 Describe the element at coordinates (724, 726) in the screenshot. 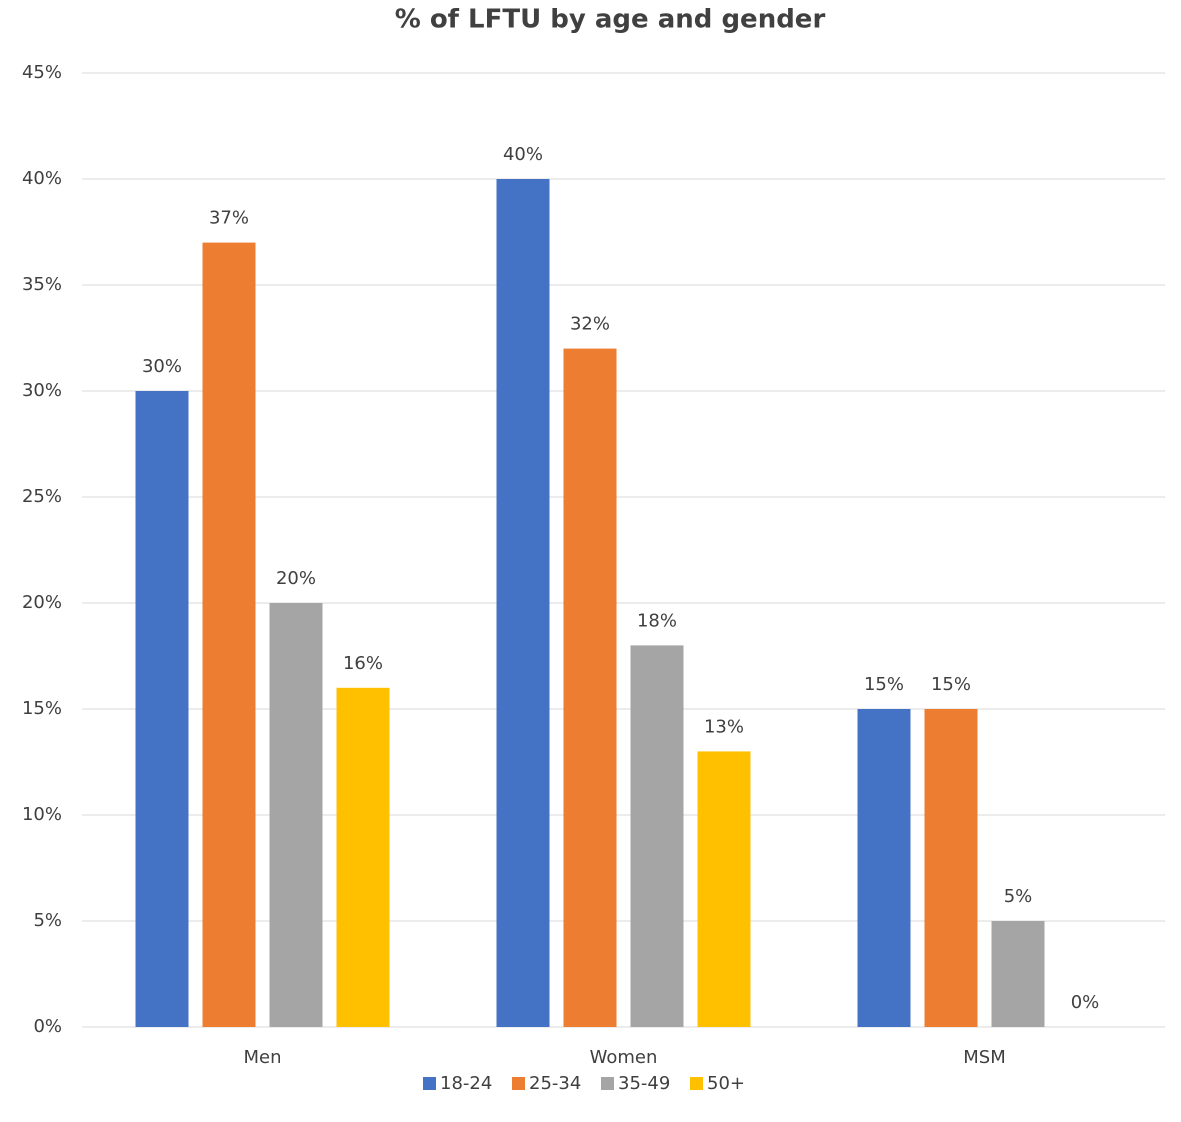

I see `data-label: 13%` at that location.